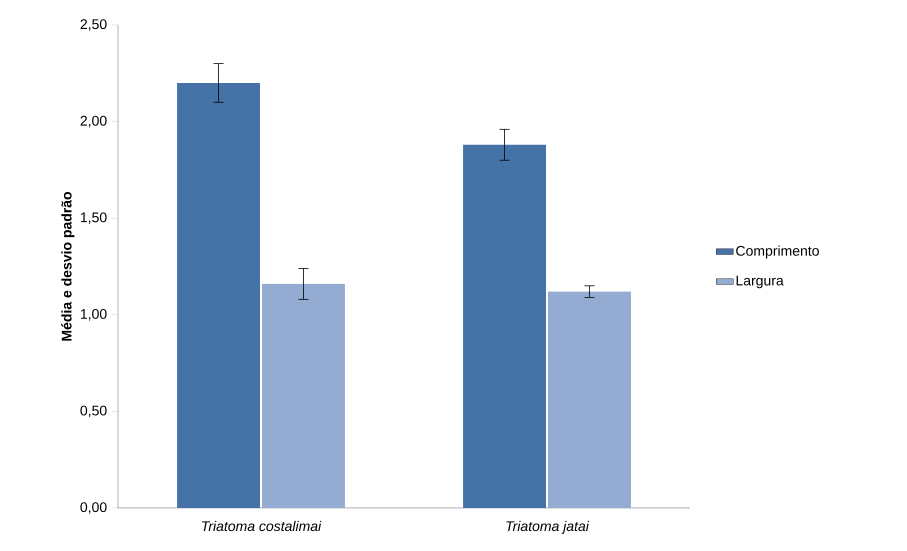  I want to click on y-tick-label: 0,50, so click(93, 412).